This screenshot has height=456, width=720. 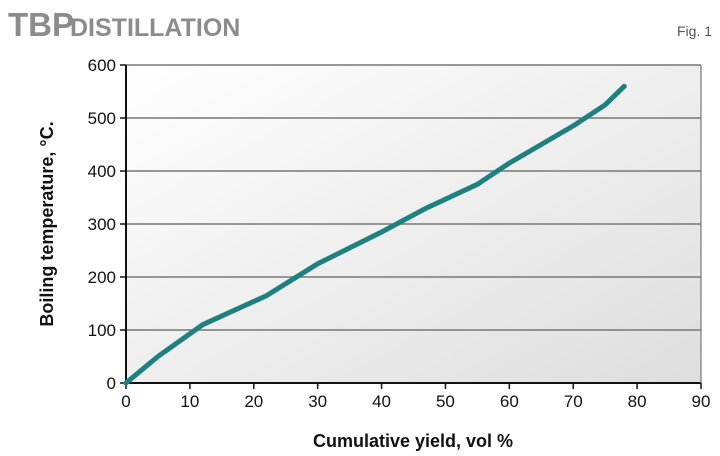 I want to click on y-tick-label-400: 400, so click(x=102, y=171).